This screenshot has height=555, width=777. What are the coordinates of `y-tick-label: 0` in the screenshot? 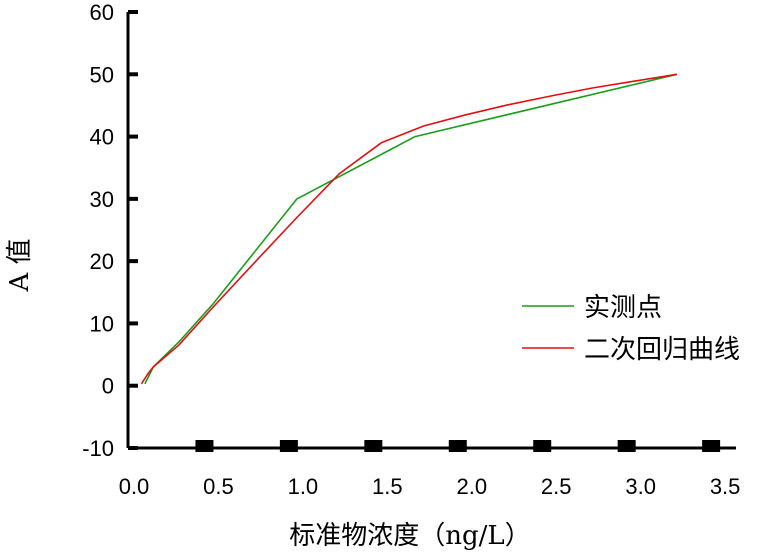 It's located at (108, 386).